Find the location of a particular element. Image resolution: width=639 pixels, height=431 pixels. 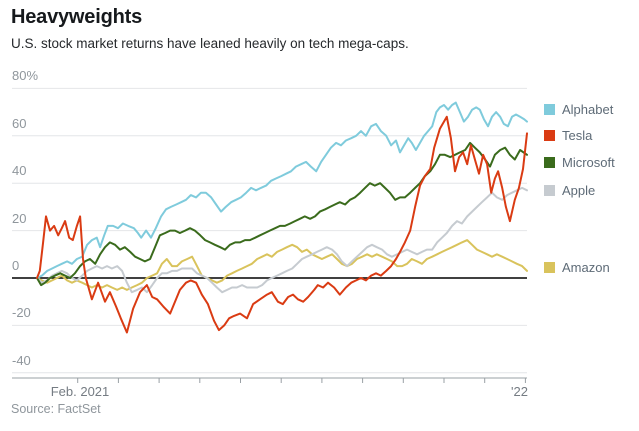

legend-item-amazon: Amazon is located at coordinates (577, 267).